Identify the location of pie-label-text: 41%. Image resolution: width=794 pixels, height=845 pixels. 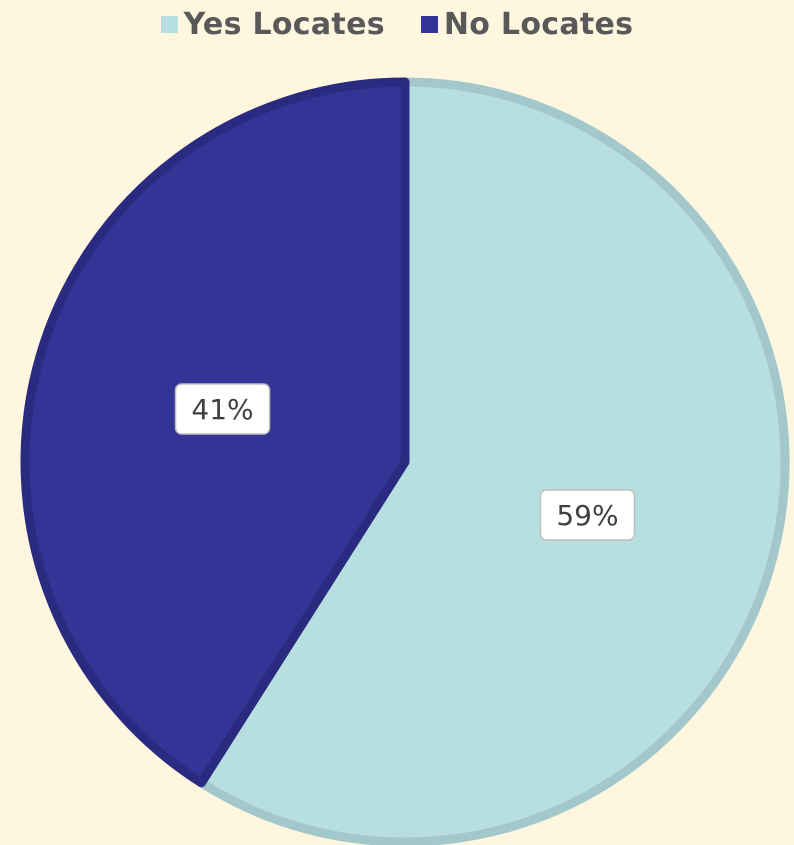
(222, 409).